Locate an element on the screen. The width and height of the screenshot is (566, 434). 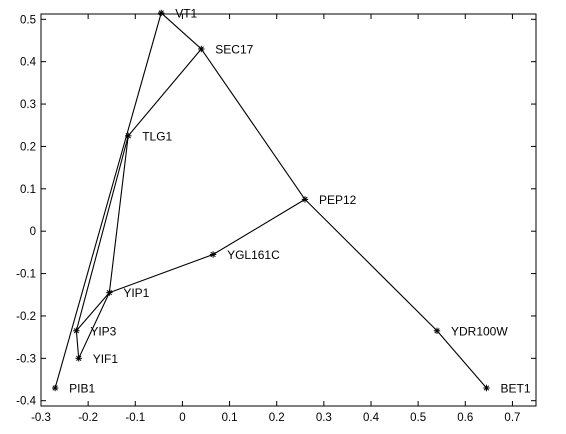
x-tick-label: 0.2 is located at coordinates (277, 418).